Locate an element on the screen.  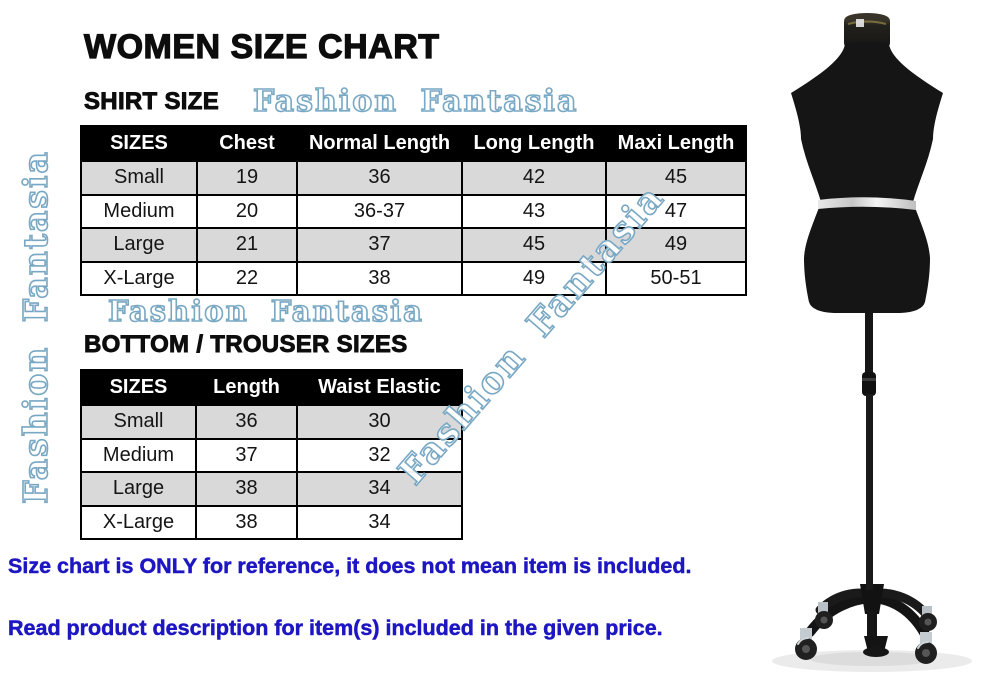
table-row: Medium 37 32 is located at coordinates (271, 455).